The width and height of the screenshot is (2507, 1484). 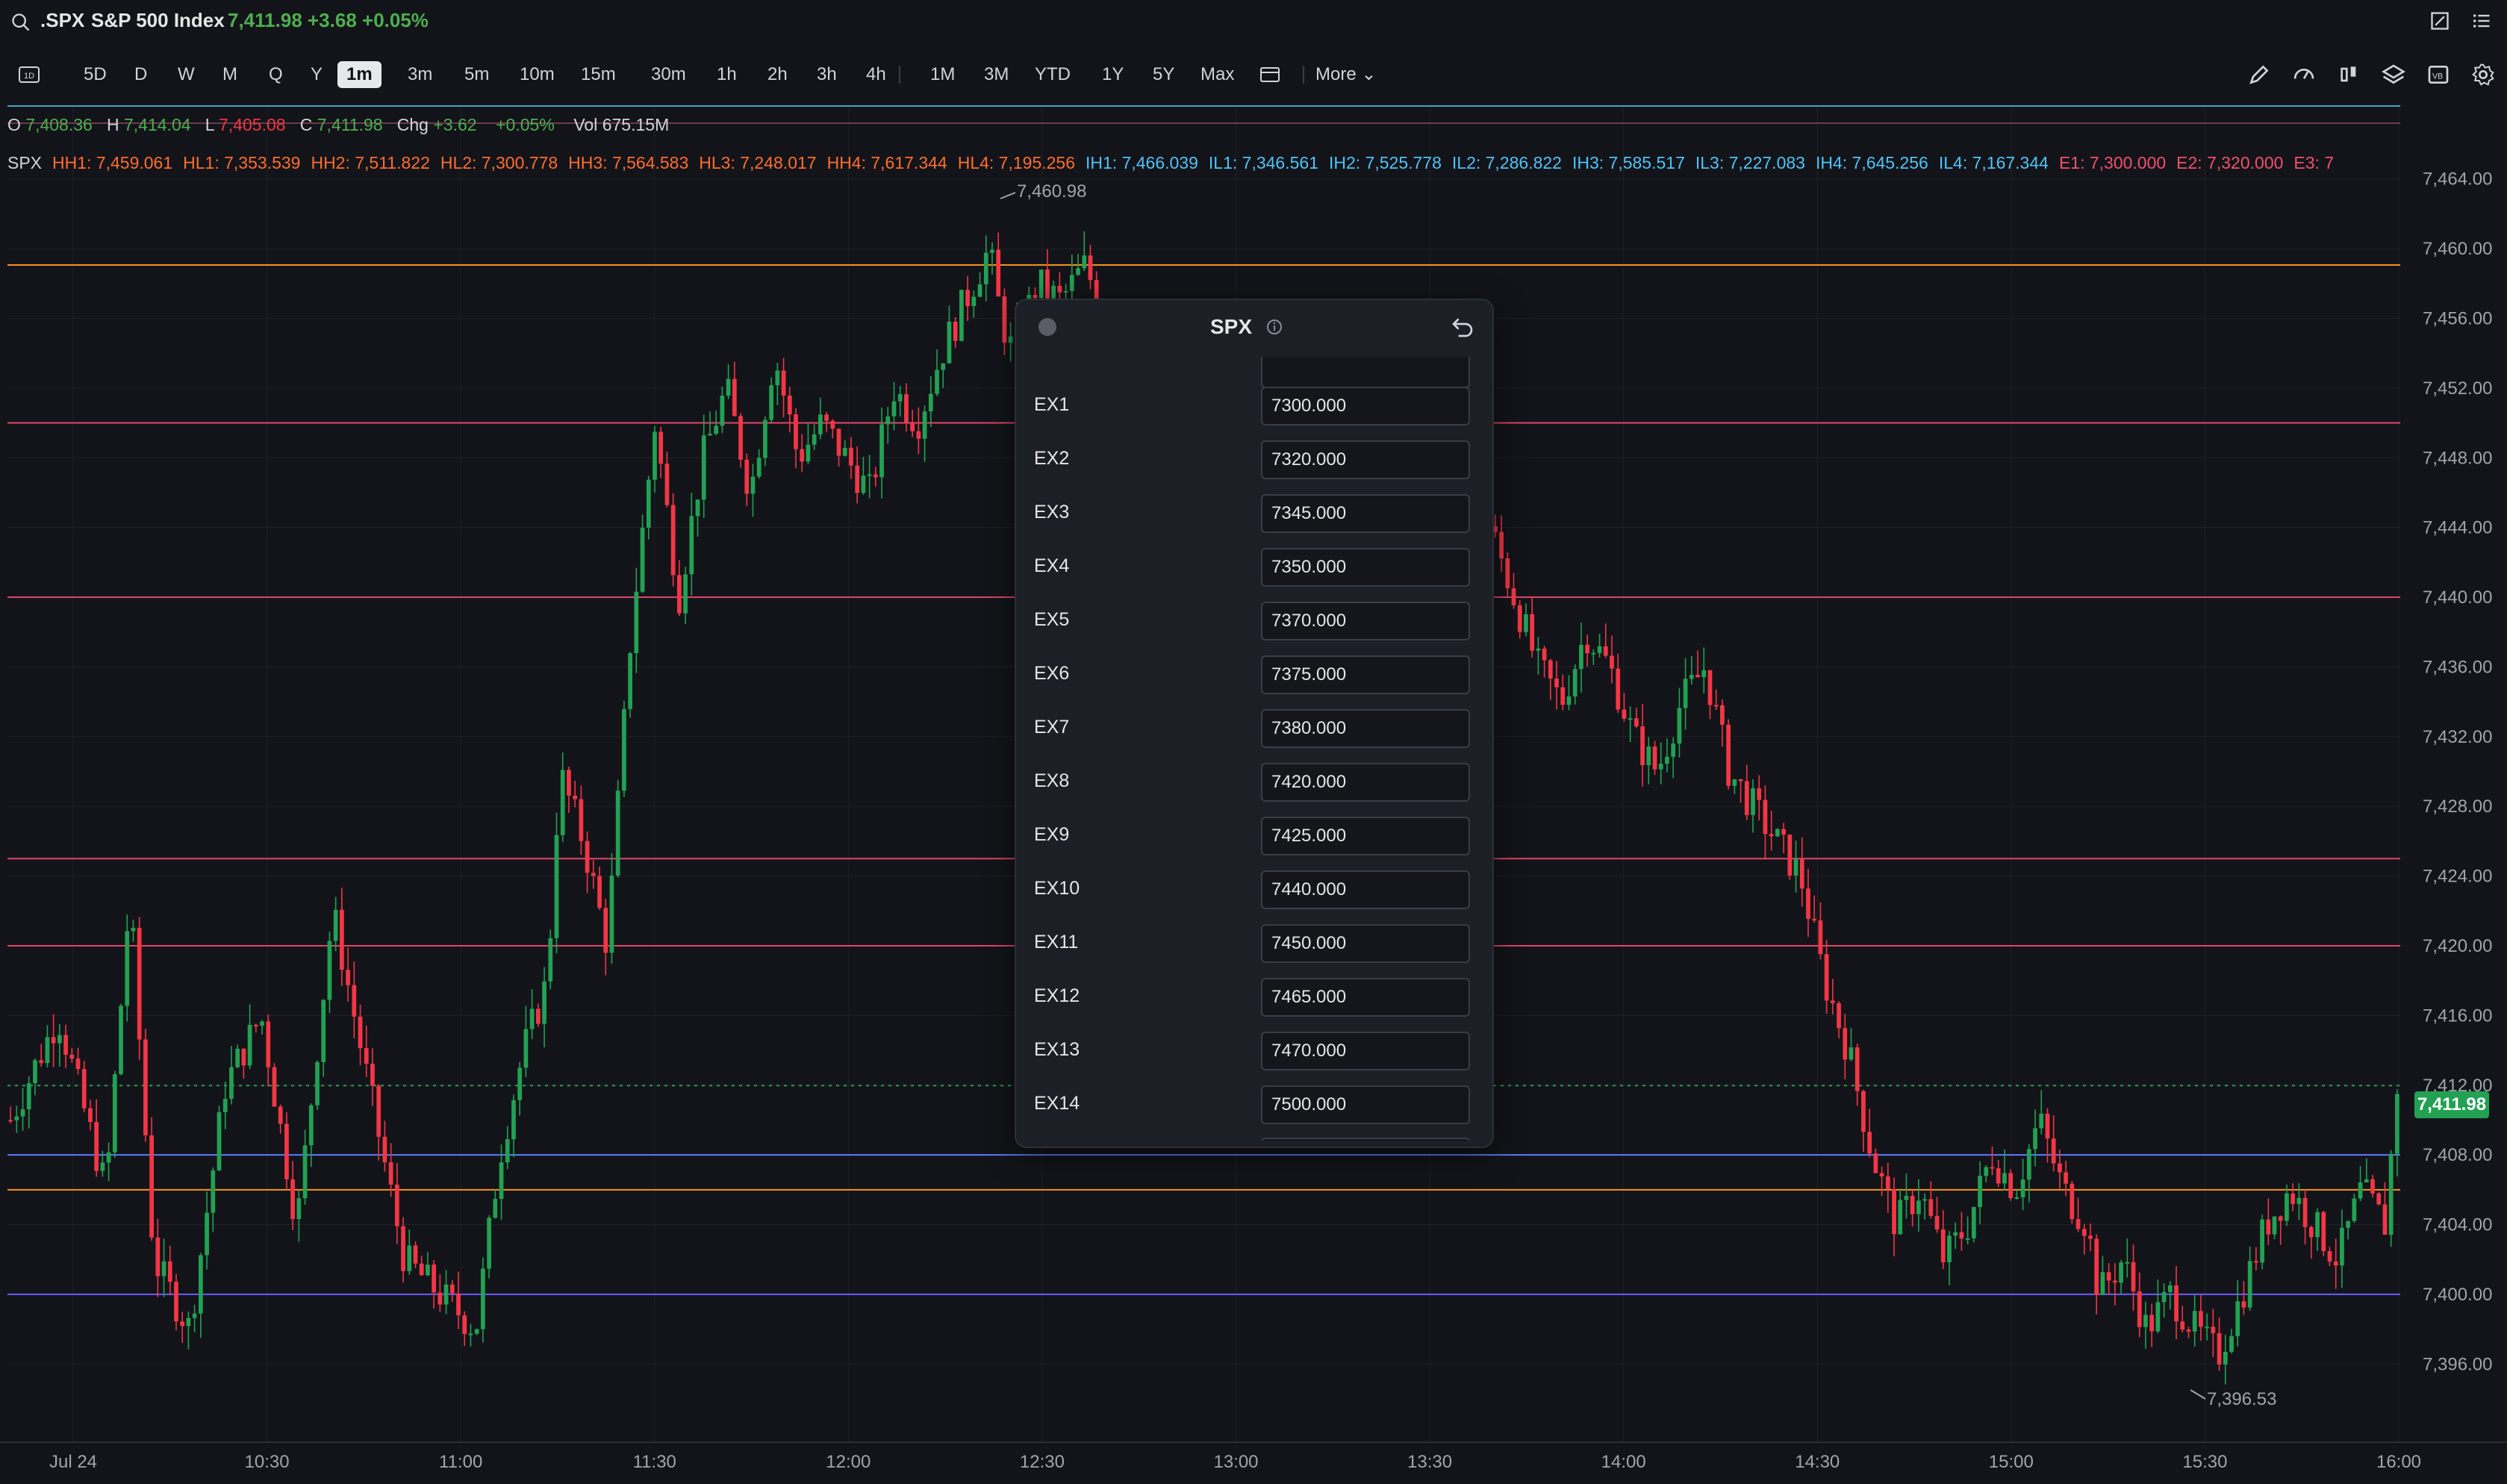 I want to click on search-icon, so click(x=20, y=22).